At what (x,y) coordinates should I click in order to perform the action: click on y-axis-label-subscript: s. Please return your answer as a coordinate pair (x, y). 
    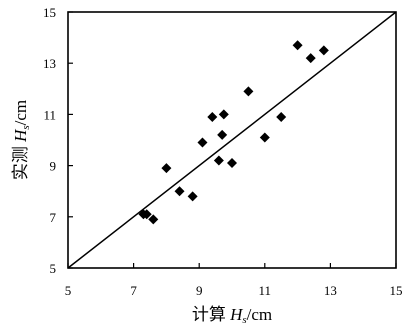
    Looking at the image, I should click on (26, 127).